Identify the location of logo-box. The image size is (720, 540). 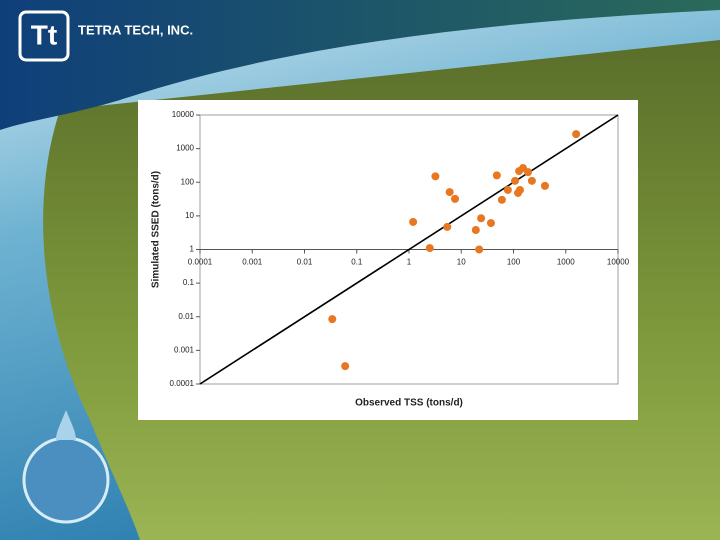
(44, 36).